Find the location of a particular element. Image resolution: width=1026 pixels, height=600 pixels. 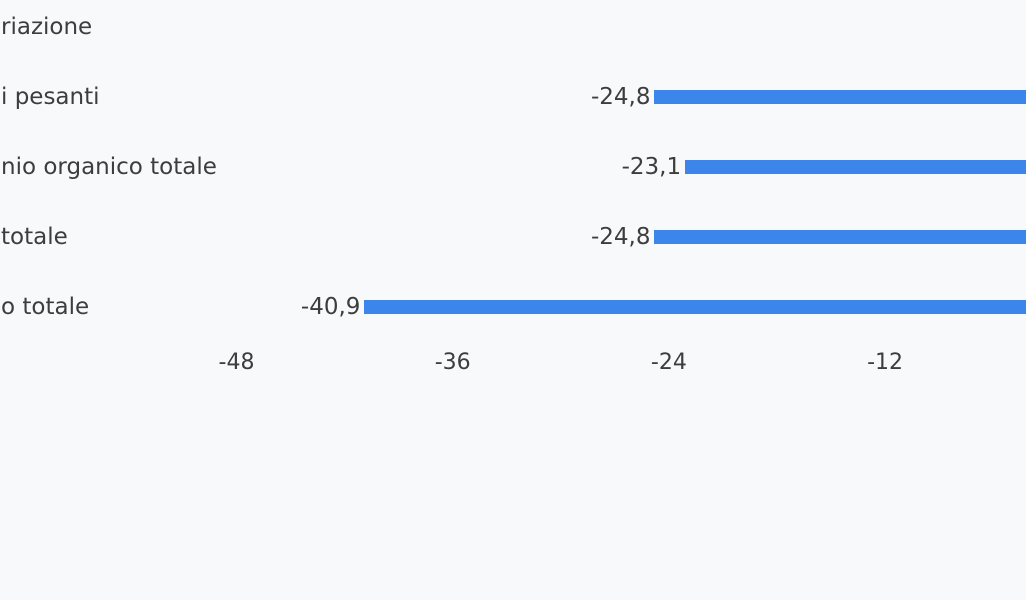

category-label: riazione is located at coordinates (47, 27).